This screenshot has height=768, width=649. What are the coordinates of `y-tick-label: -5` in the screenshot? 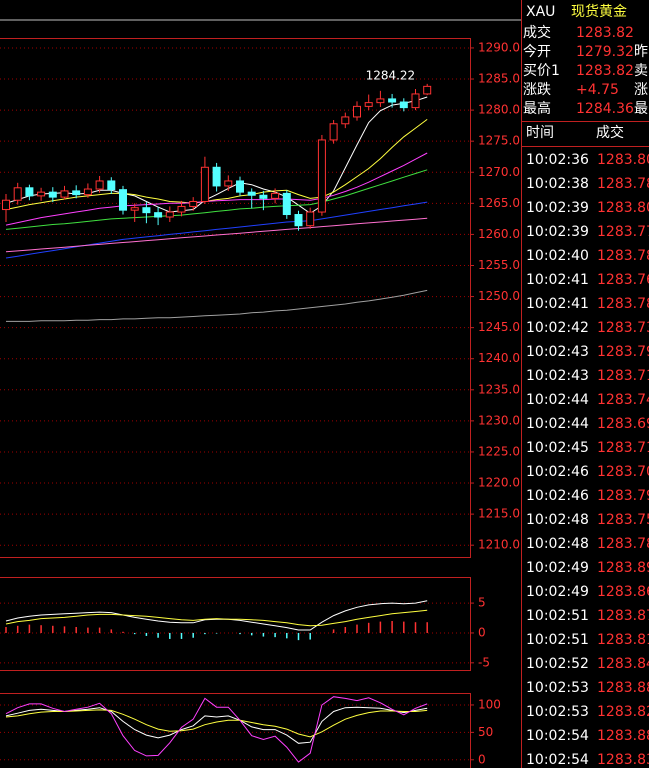 It's located at (484, 662).